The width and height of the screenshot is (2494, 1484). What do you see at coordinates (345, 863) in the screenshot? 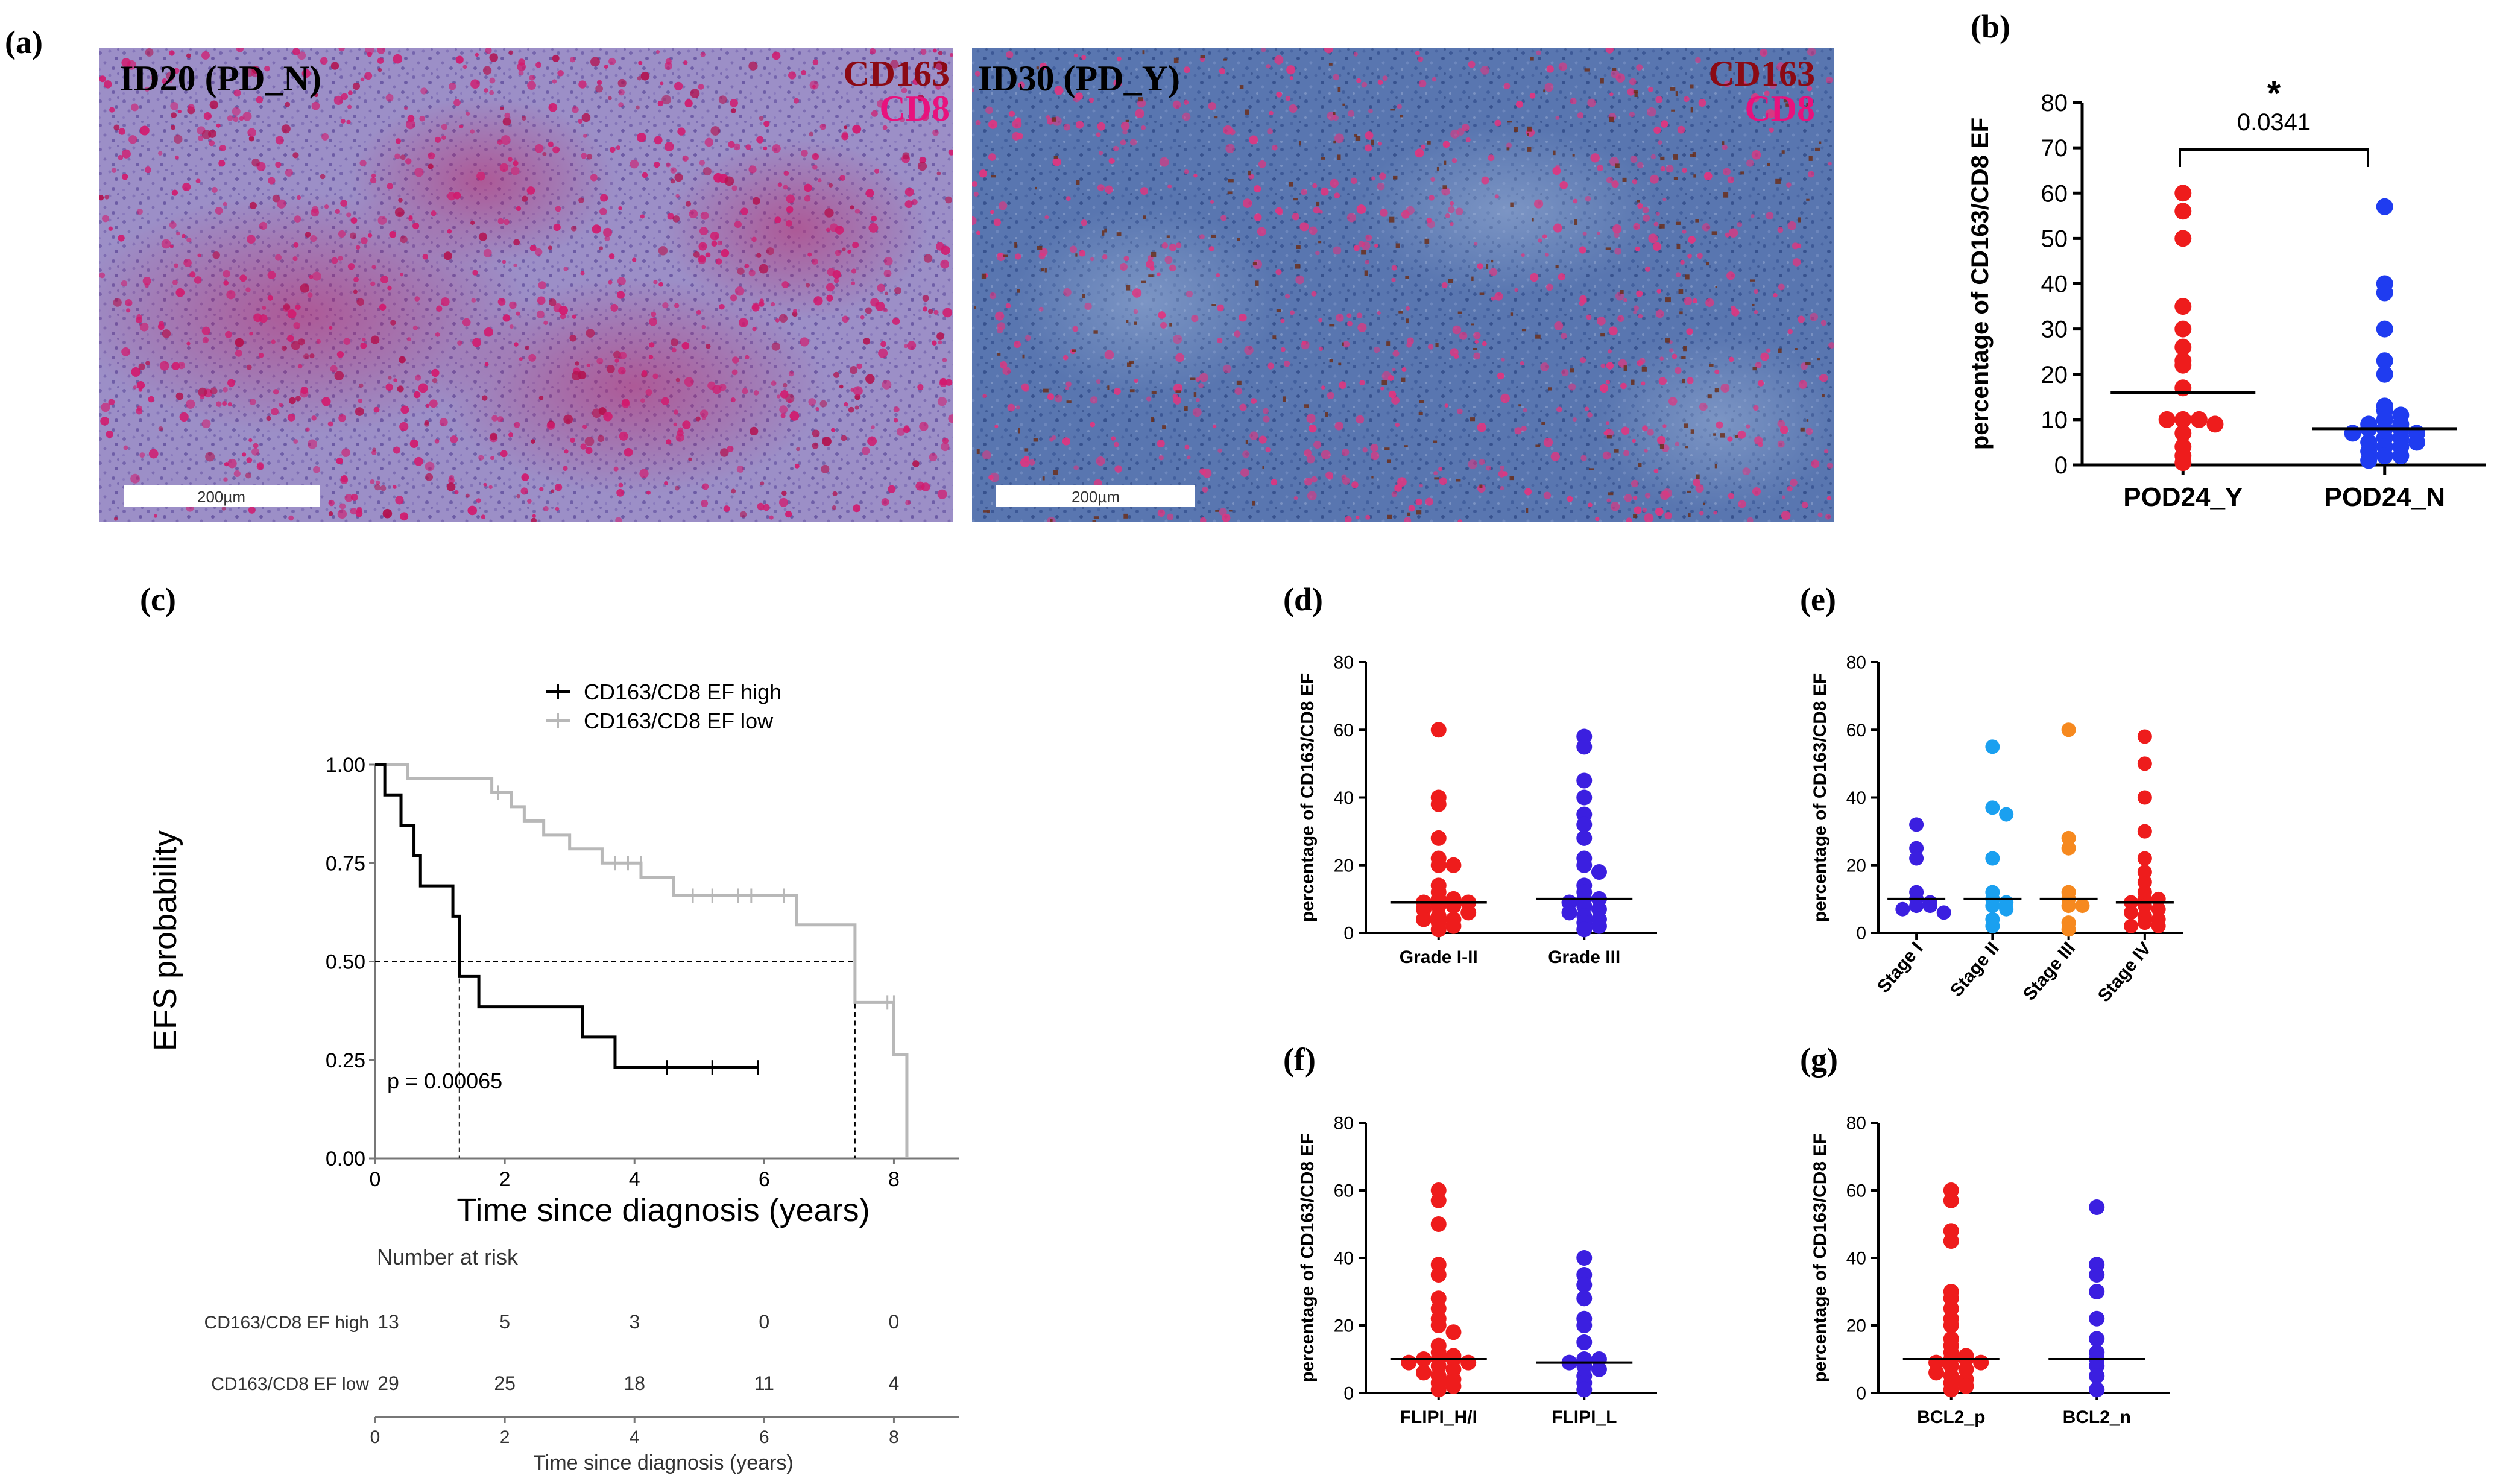
I see `y-tick-label: 0.75` at bounding box center [345, 863].